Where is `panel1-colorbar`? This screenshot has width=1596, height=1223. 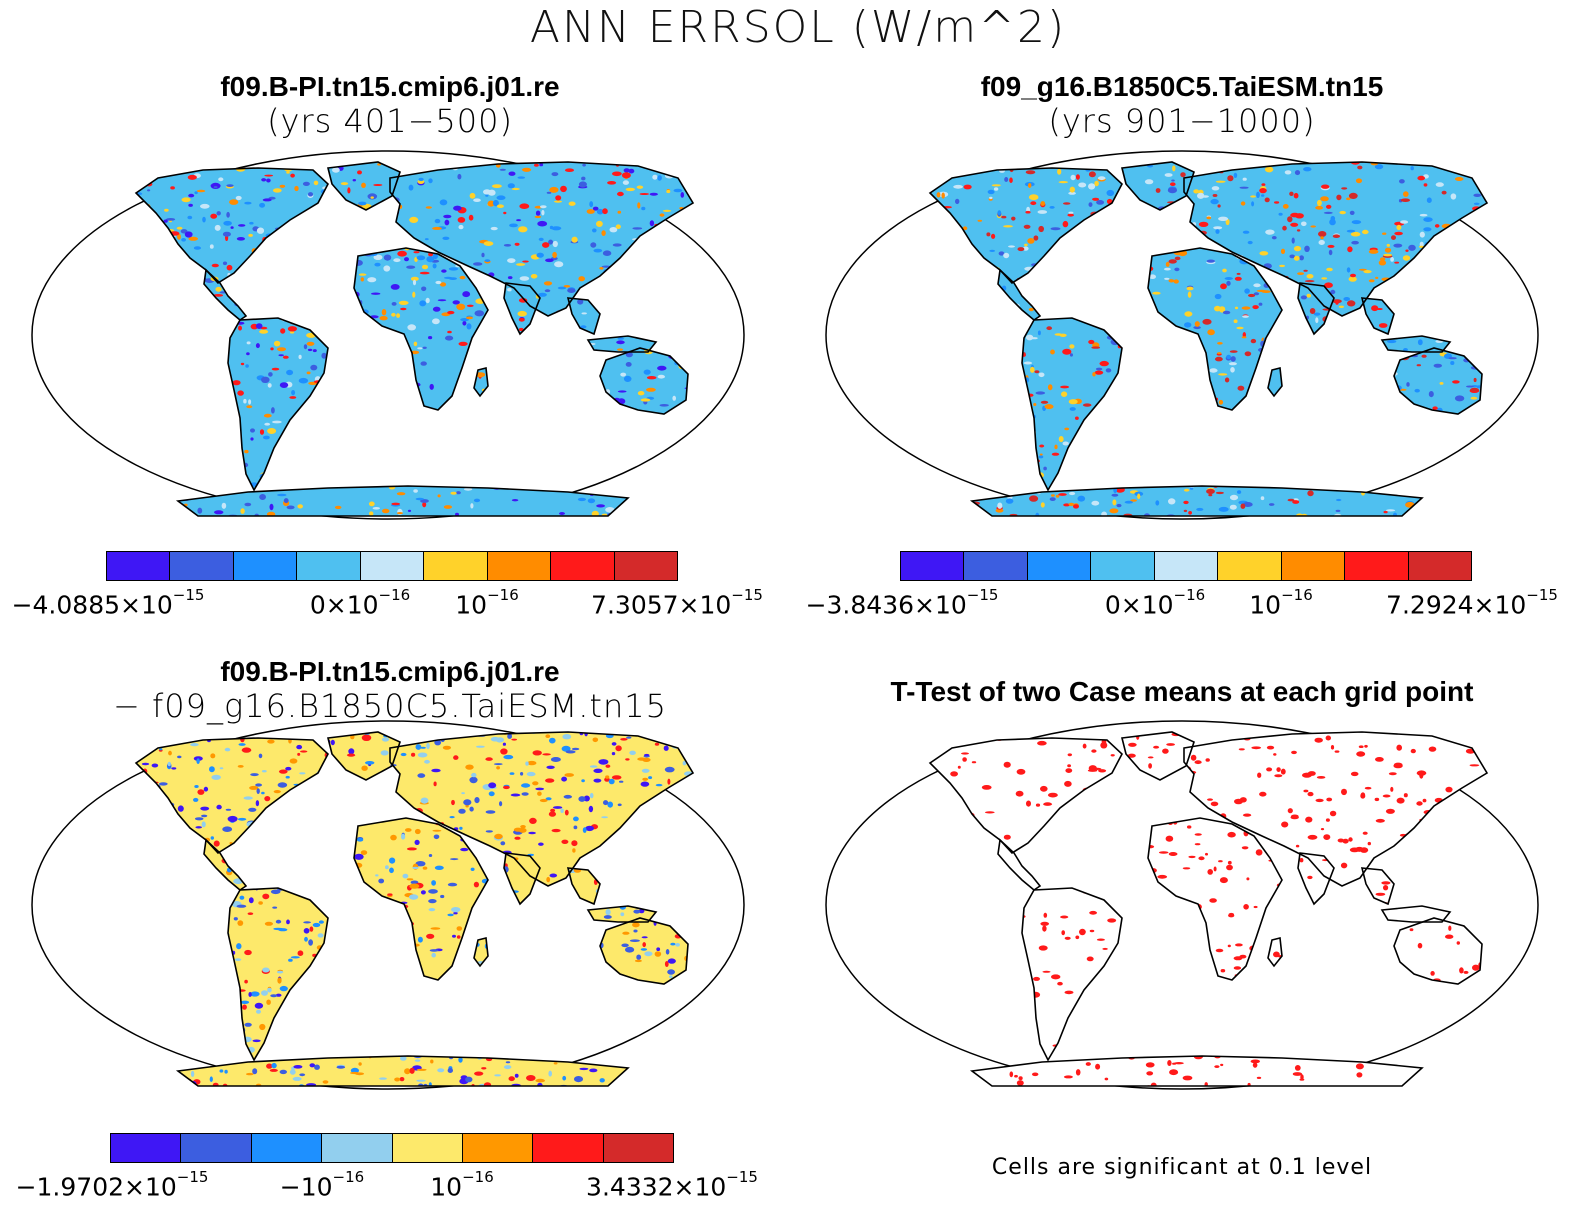
panel1-colorbar is located at coordinates (392, 566).